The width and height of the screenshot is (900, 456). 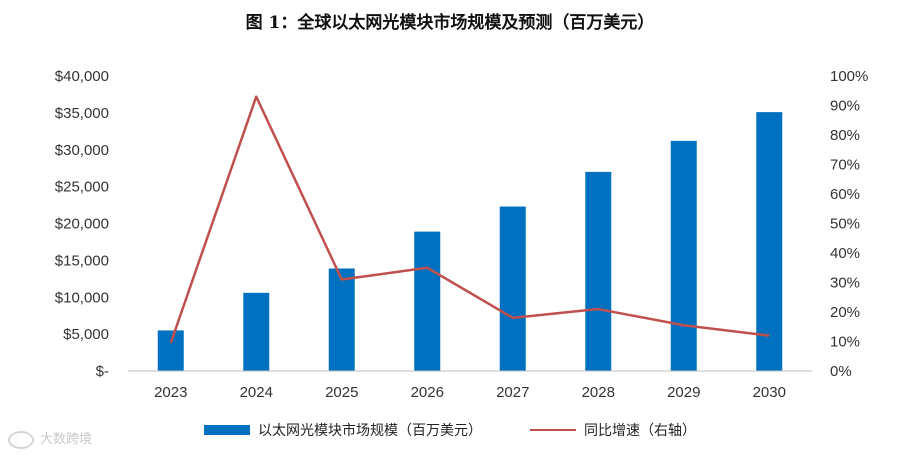 I want to click on x-tick-label-2030: 2030, so click(x=769, y=392).